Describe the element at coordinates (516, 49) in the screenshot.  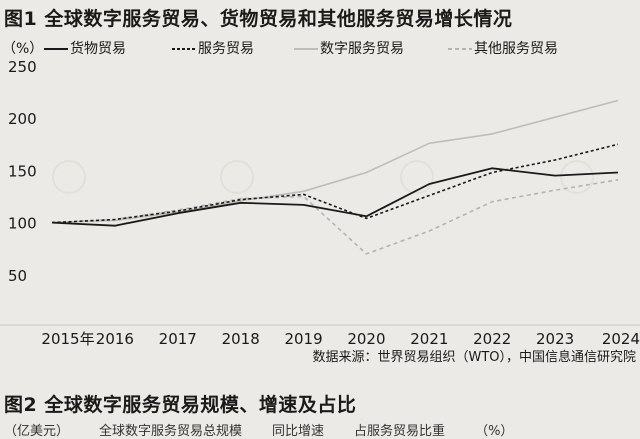
I see `legend-other-label: 其他服务贸易` at that location.